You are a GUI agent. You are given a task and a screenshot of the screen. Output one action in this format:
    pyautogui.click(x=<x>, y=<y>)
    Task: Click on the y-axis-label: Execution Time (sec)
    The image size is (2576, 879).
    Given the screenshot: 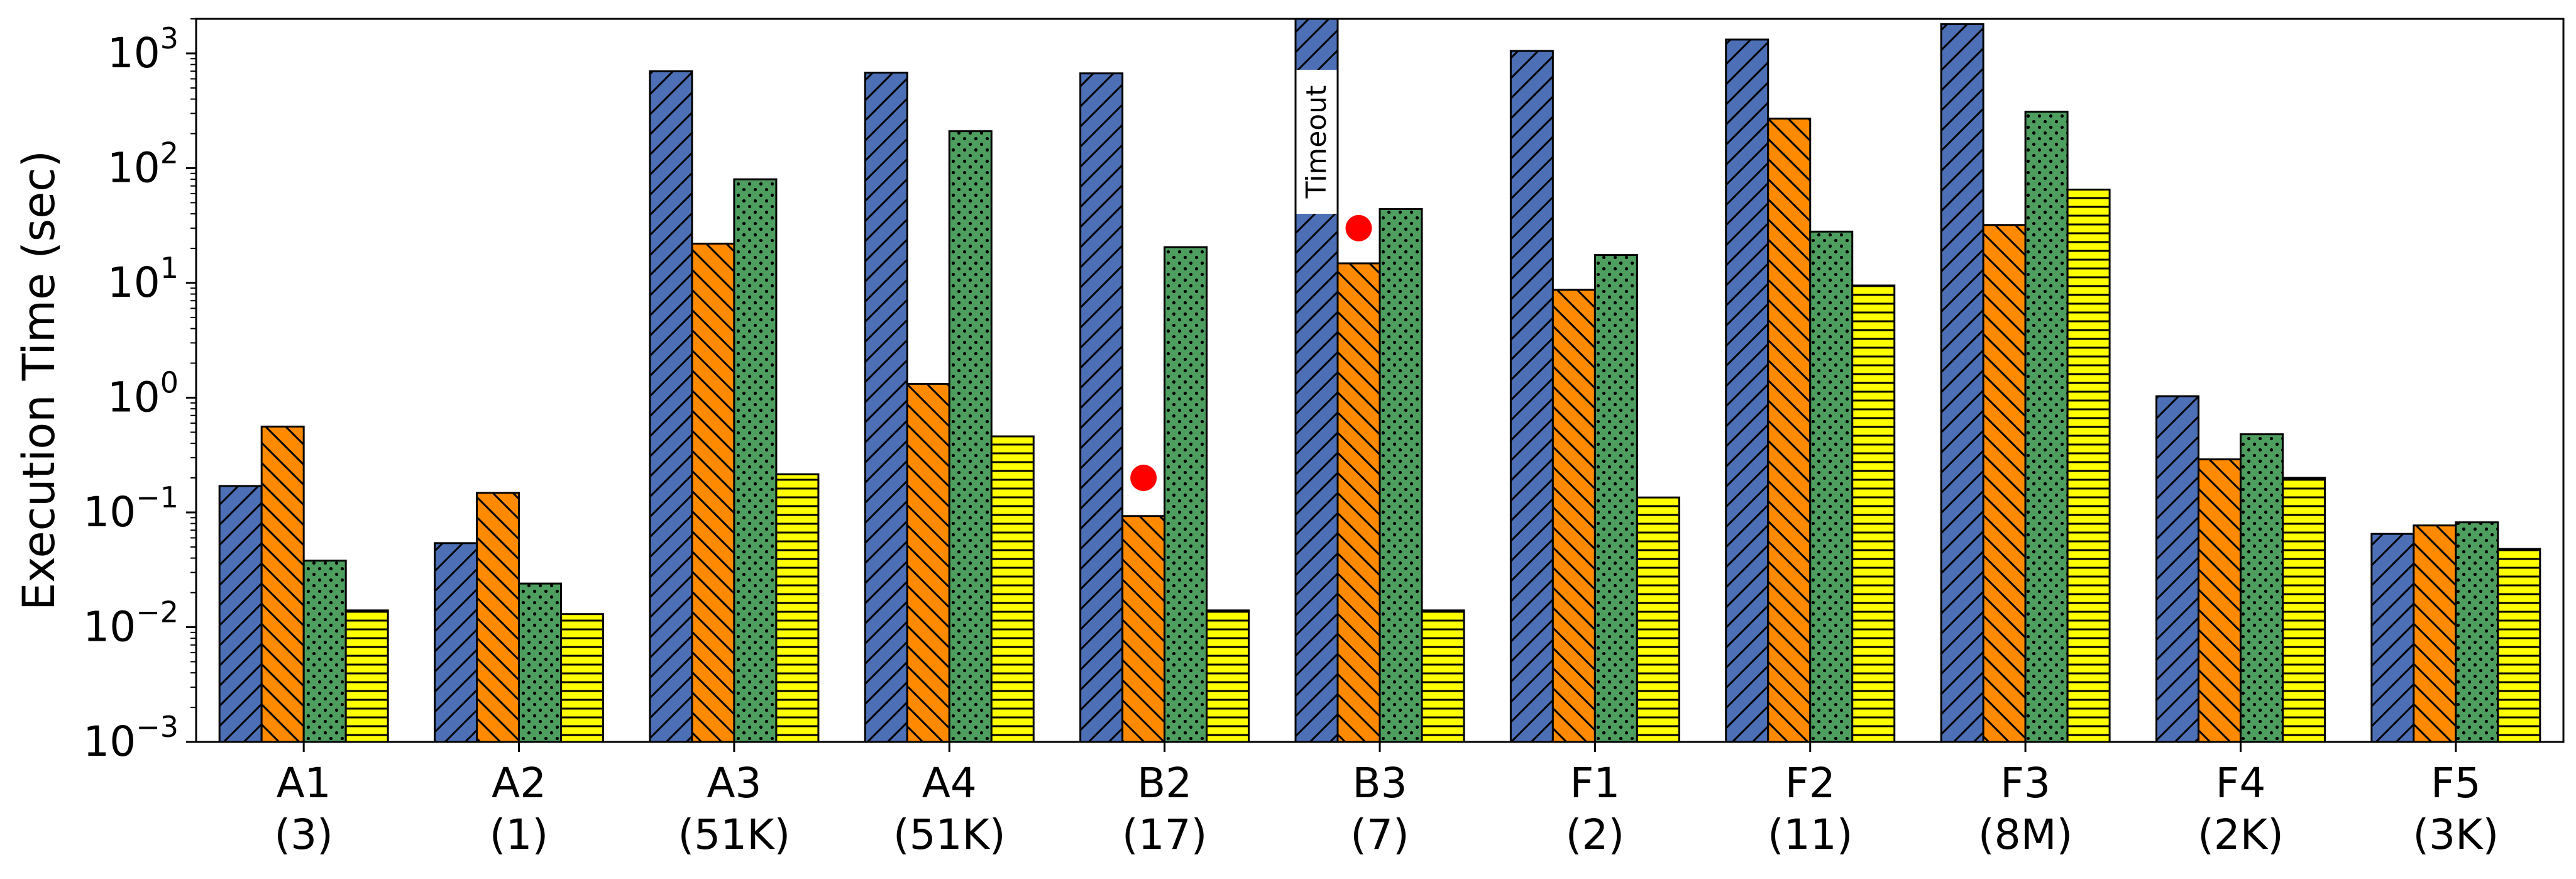 What is the action you would take?
    pyautogui.click(x=39, y=380)
    